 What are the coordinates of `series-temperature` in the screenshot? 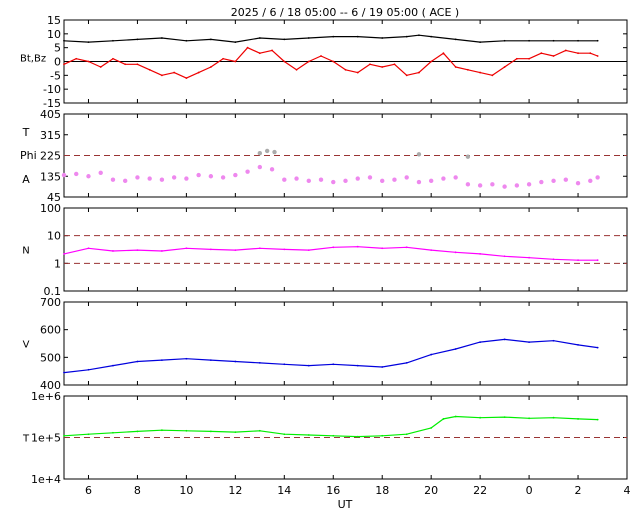 It's located at (331, 426).